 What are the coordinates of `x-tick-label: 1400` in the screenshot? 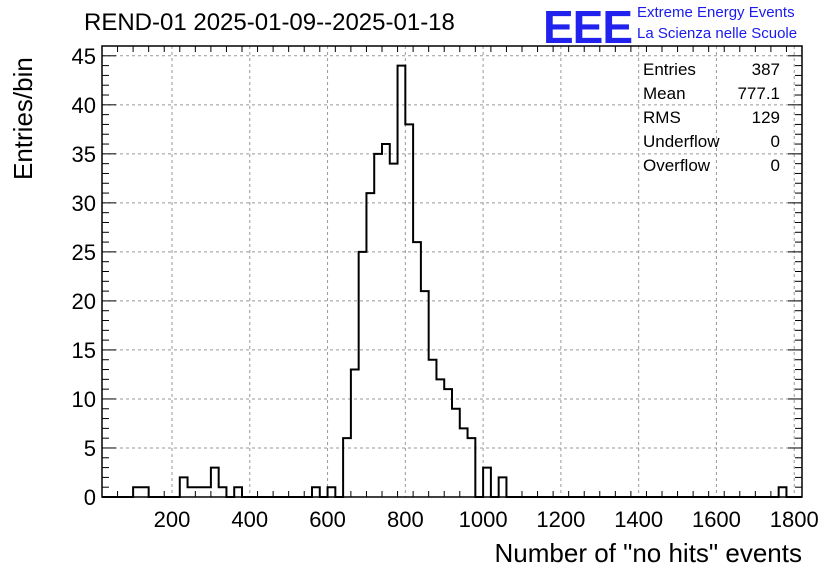 It's located at (638, 519).